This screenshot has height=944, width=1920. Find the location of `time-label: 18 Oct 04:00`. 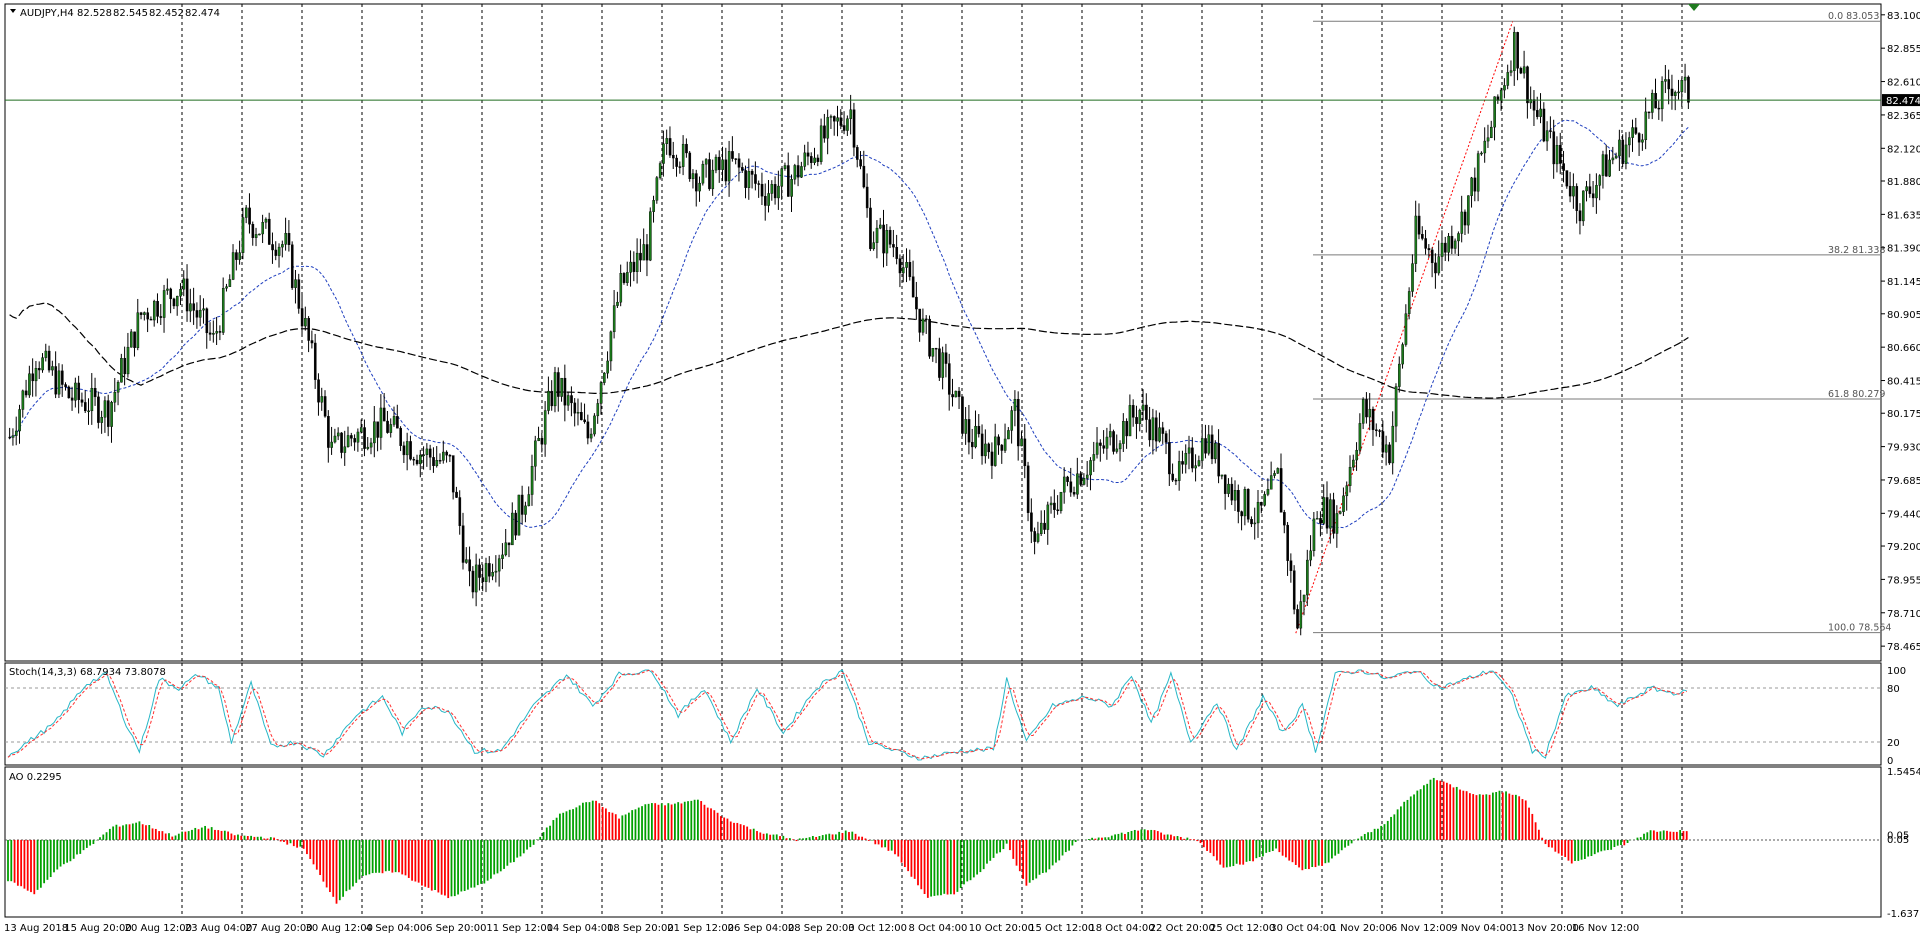

time-label: 18 Oct 04:00 is located at coordinates (1121, 928).